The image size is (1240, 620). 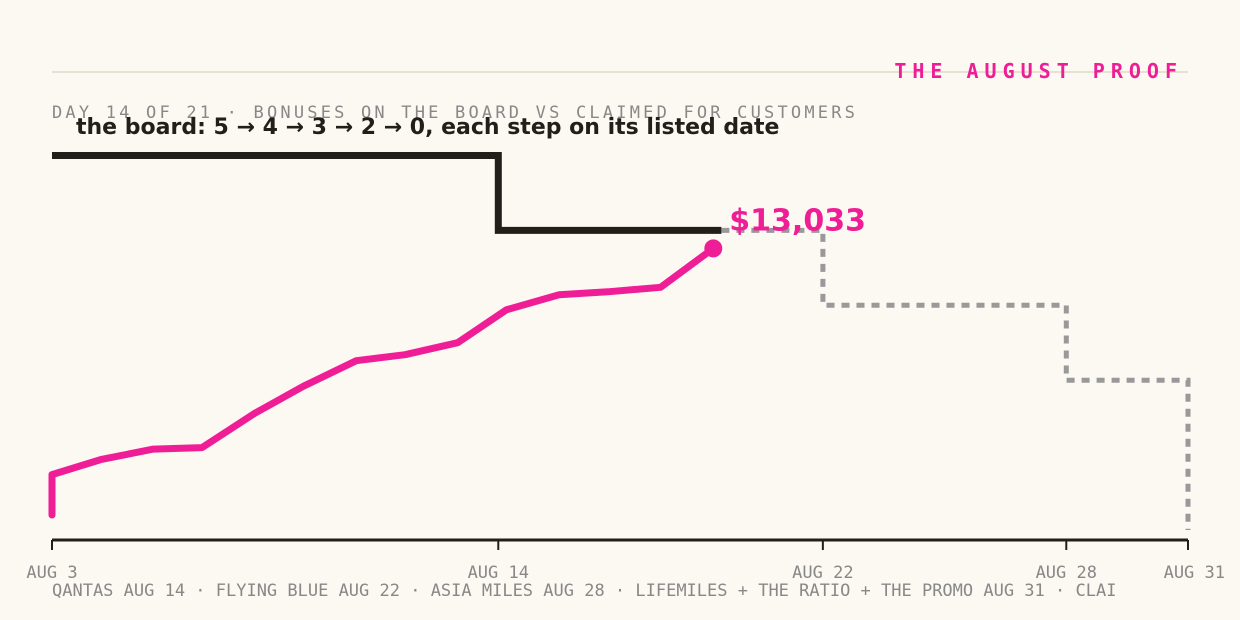 What do you see at coordinates (1194, 573) in the screenshot?
I see `x-tick-label: AUG 31` at bounding box center [1194, 573].